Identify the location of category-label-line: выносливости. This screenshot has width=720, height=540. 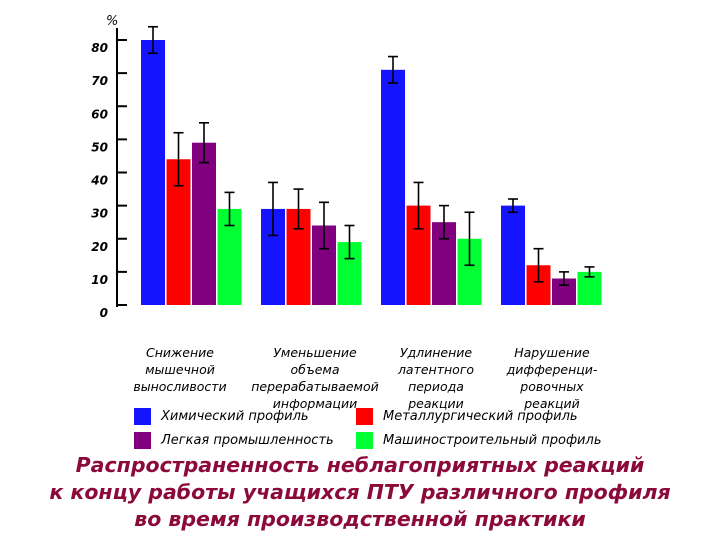
(180, 386).